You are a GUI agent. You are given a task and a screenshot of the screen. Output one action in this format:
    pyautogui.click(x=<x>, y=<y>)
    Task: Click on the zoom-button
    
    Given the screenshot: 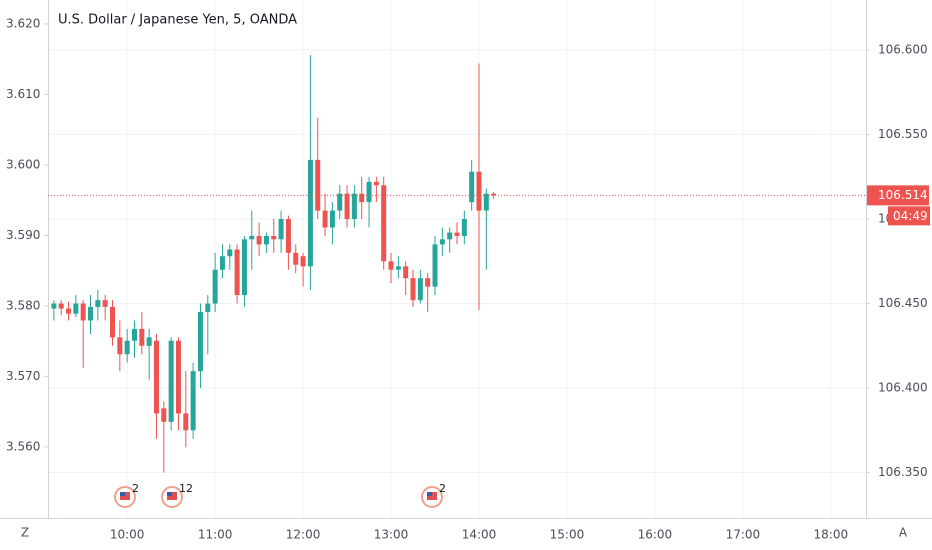 What is the action you would take?
    pyautogui.click(x=25, y=532)
    